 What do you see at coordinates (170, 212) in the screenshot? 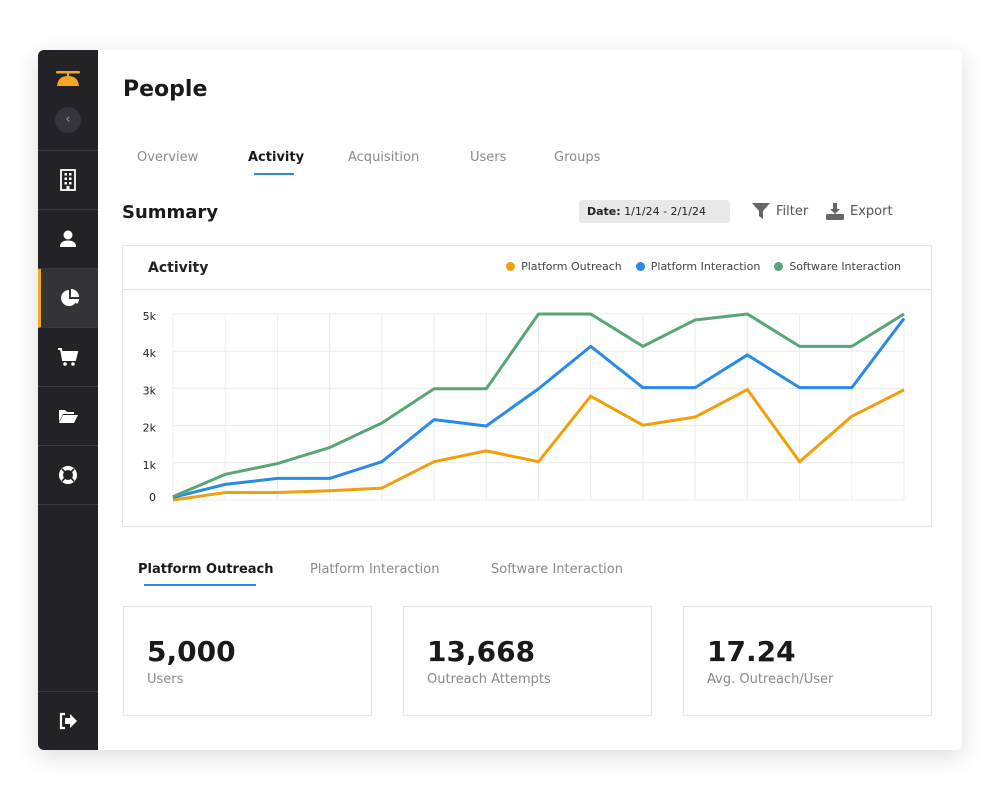
I see `summary-heading: Summary` at bounding box center [170, 212].